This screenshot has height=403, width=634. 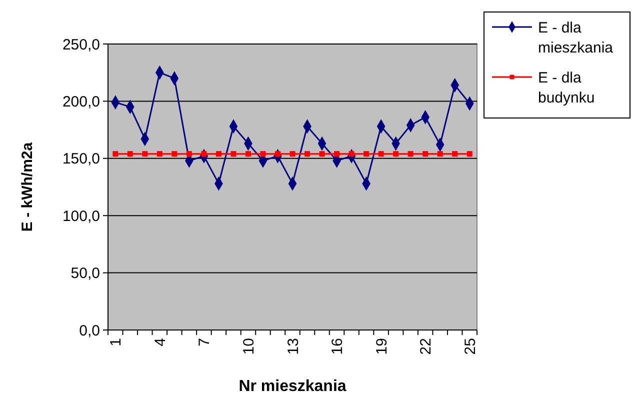 I want to click on x-tick-label: 7, so click(x=205, y=342).